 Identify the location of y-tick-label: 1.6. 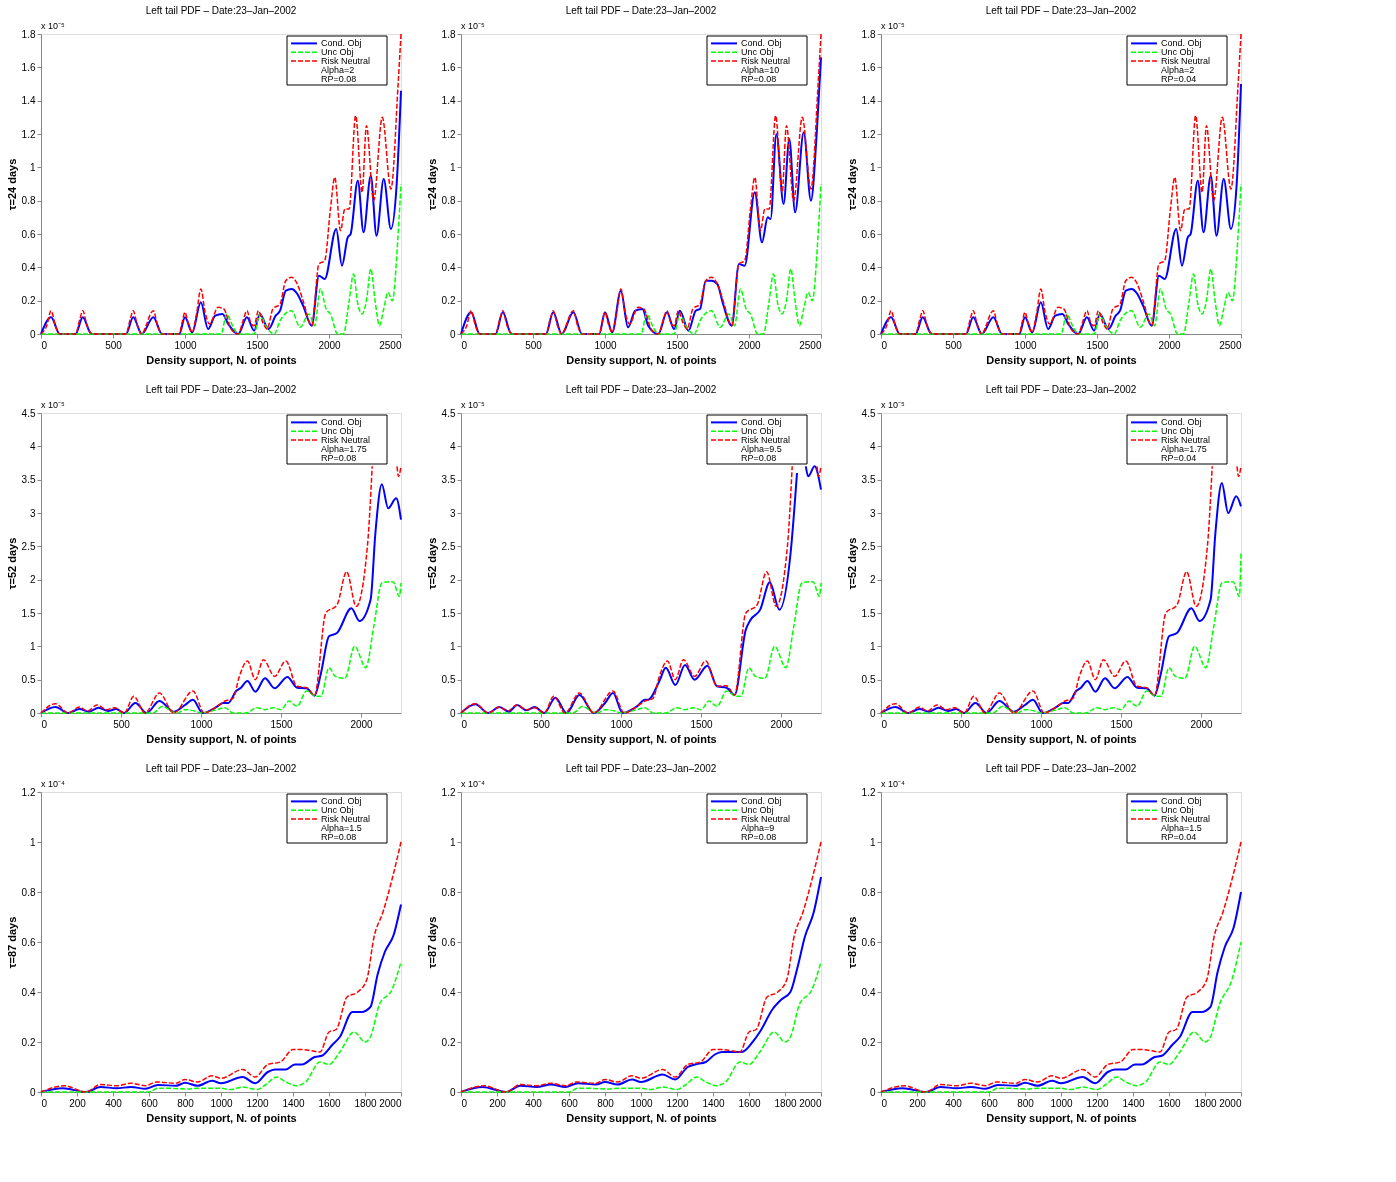
(28, 67).